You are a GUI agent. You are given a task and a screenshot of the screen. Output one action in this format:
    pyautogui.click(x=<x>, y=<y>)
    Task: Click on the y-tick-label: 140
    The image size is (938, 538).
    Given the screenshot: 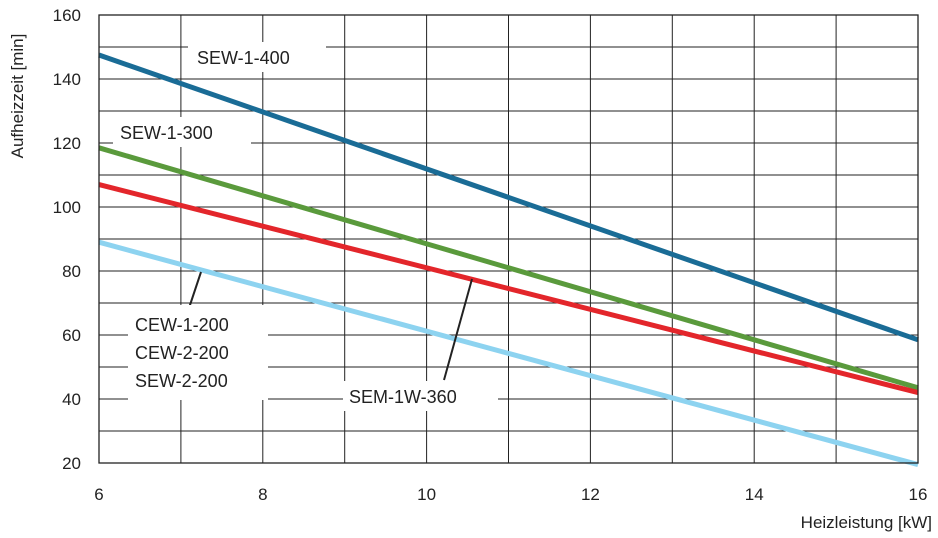 What is the action you would take?
    pyautogui.click(x=67, y=79)
    